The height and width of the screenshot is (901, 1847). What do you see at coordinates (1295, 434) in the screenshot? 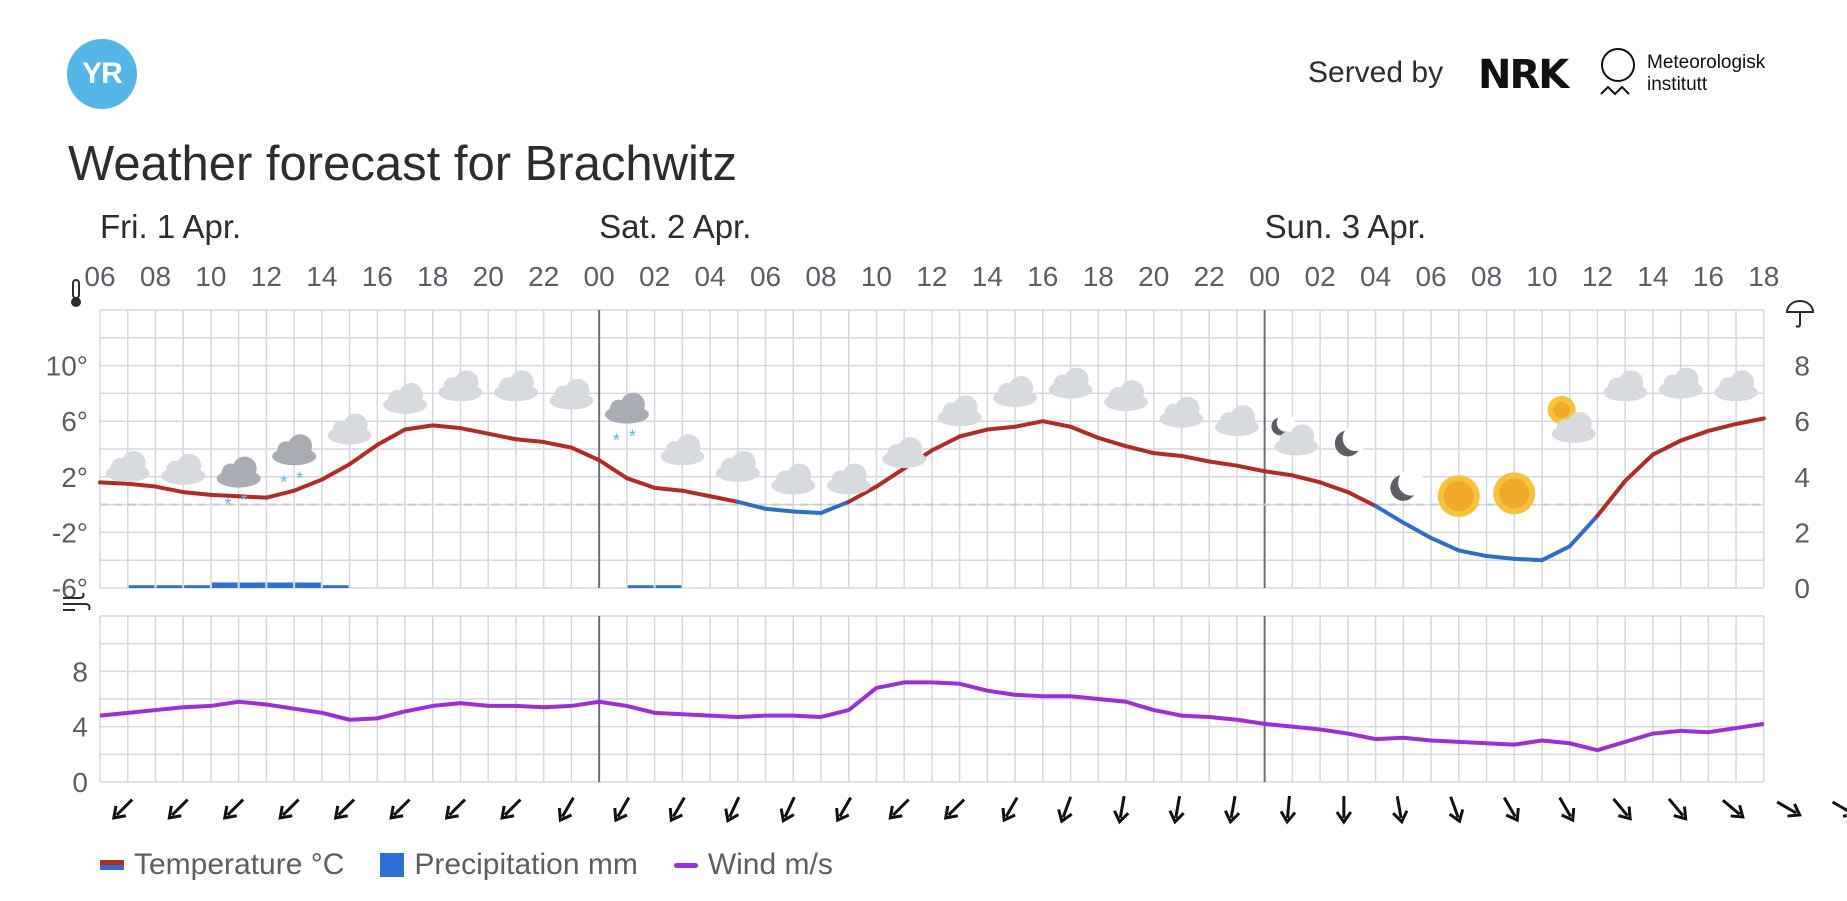
I see `cloud-moon-icon` at bounding box center [1295, 434].